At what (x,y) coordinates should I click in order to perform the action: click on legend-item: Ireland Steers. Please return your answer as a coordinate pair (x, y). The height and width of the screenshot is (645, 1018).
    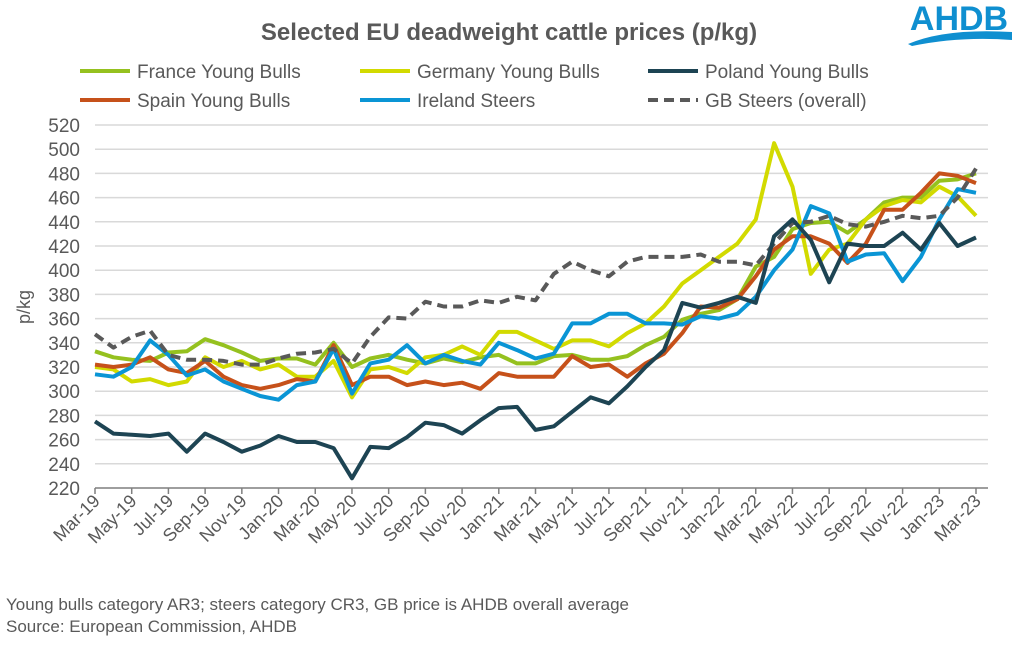
    Looking at the image, I should click on (447, 101).